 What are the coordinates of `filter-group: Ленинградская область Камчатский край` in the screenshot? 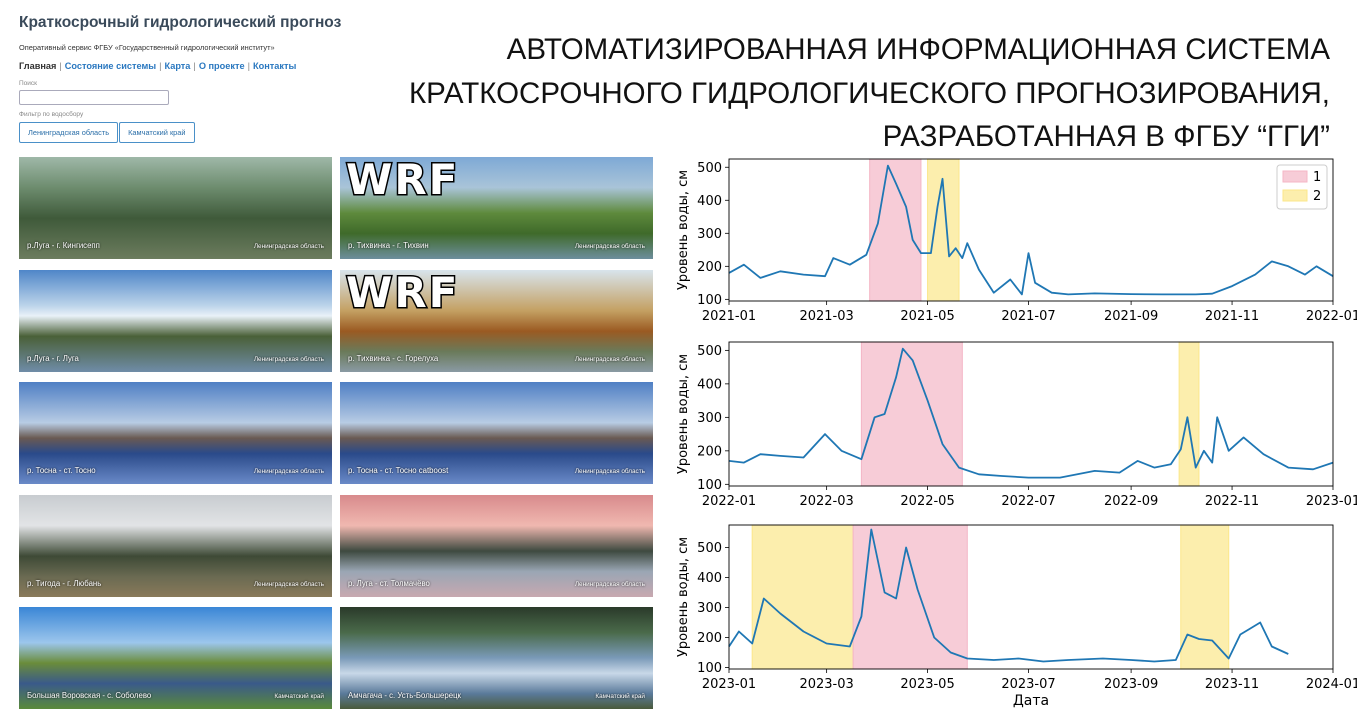 It's located at (107, 132).